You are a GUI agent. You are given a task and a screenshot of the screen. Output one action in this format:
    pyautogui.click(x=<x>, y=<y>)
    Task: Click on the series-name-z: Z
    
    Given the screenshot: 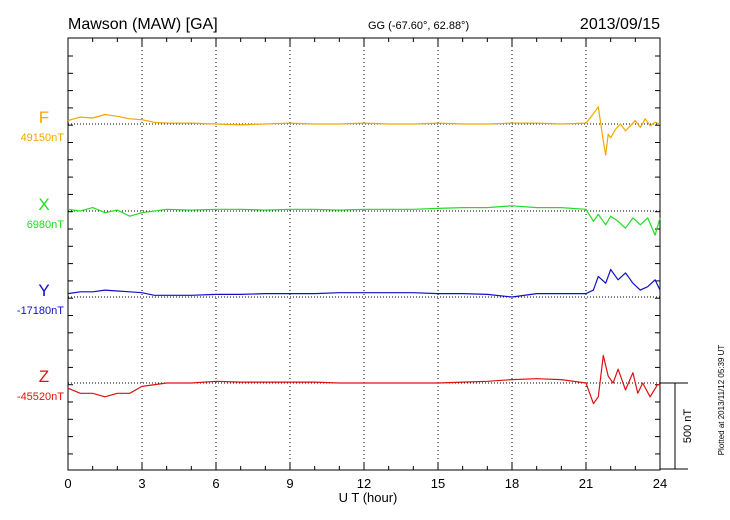 What is the action you would take?
    pyautogui.click(x=44, y=376)
    